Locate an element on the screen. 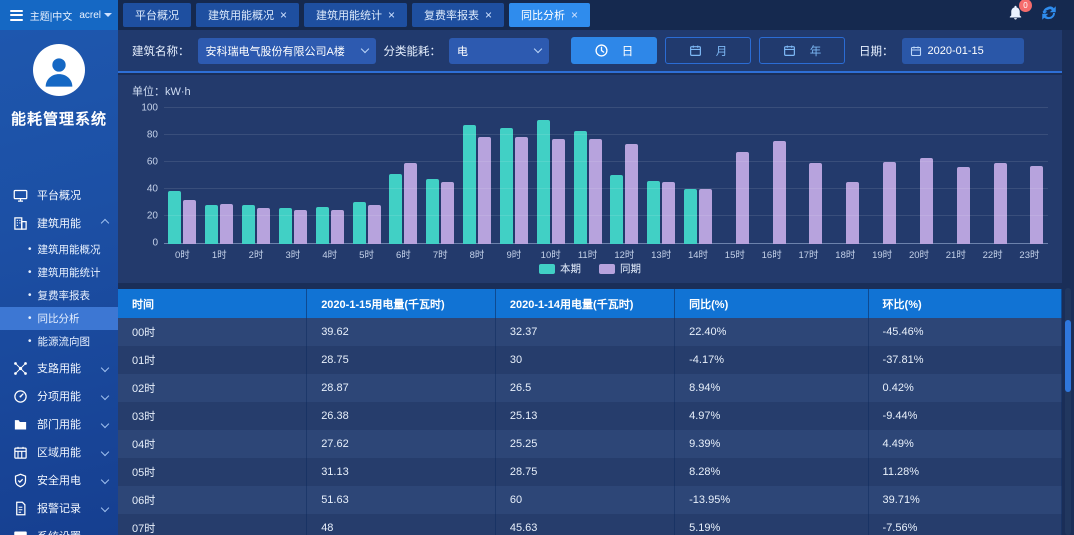  bar-group-19时: 19时 is located at coordinates (882, 185).